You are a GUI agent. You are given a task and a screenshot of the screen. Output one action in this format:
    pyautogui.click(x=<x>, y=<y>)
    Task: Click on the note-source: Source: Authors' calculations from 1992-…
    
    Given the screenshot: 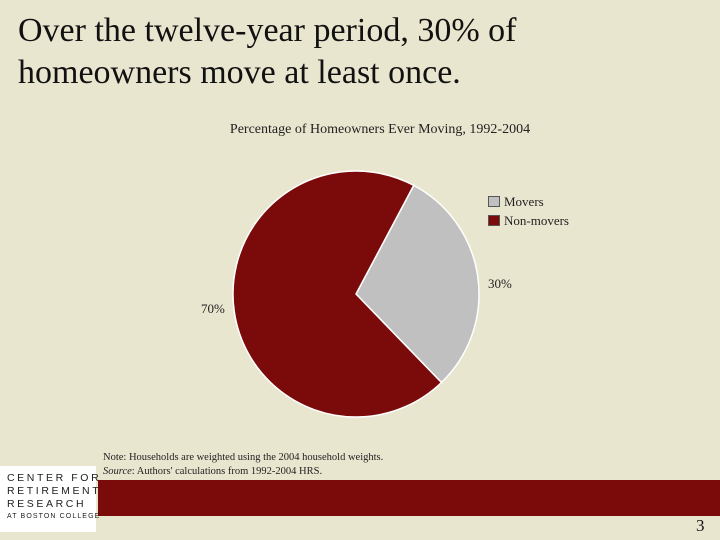 What is the action you would take?
    pyautogui.click(x=243, y=472)
    